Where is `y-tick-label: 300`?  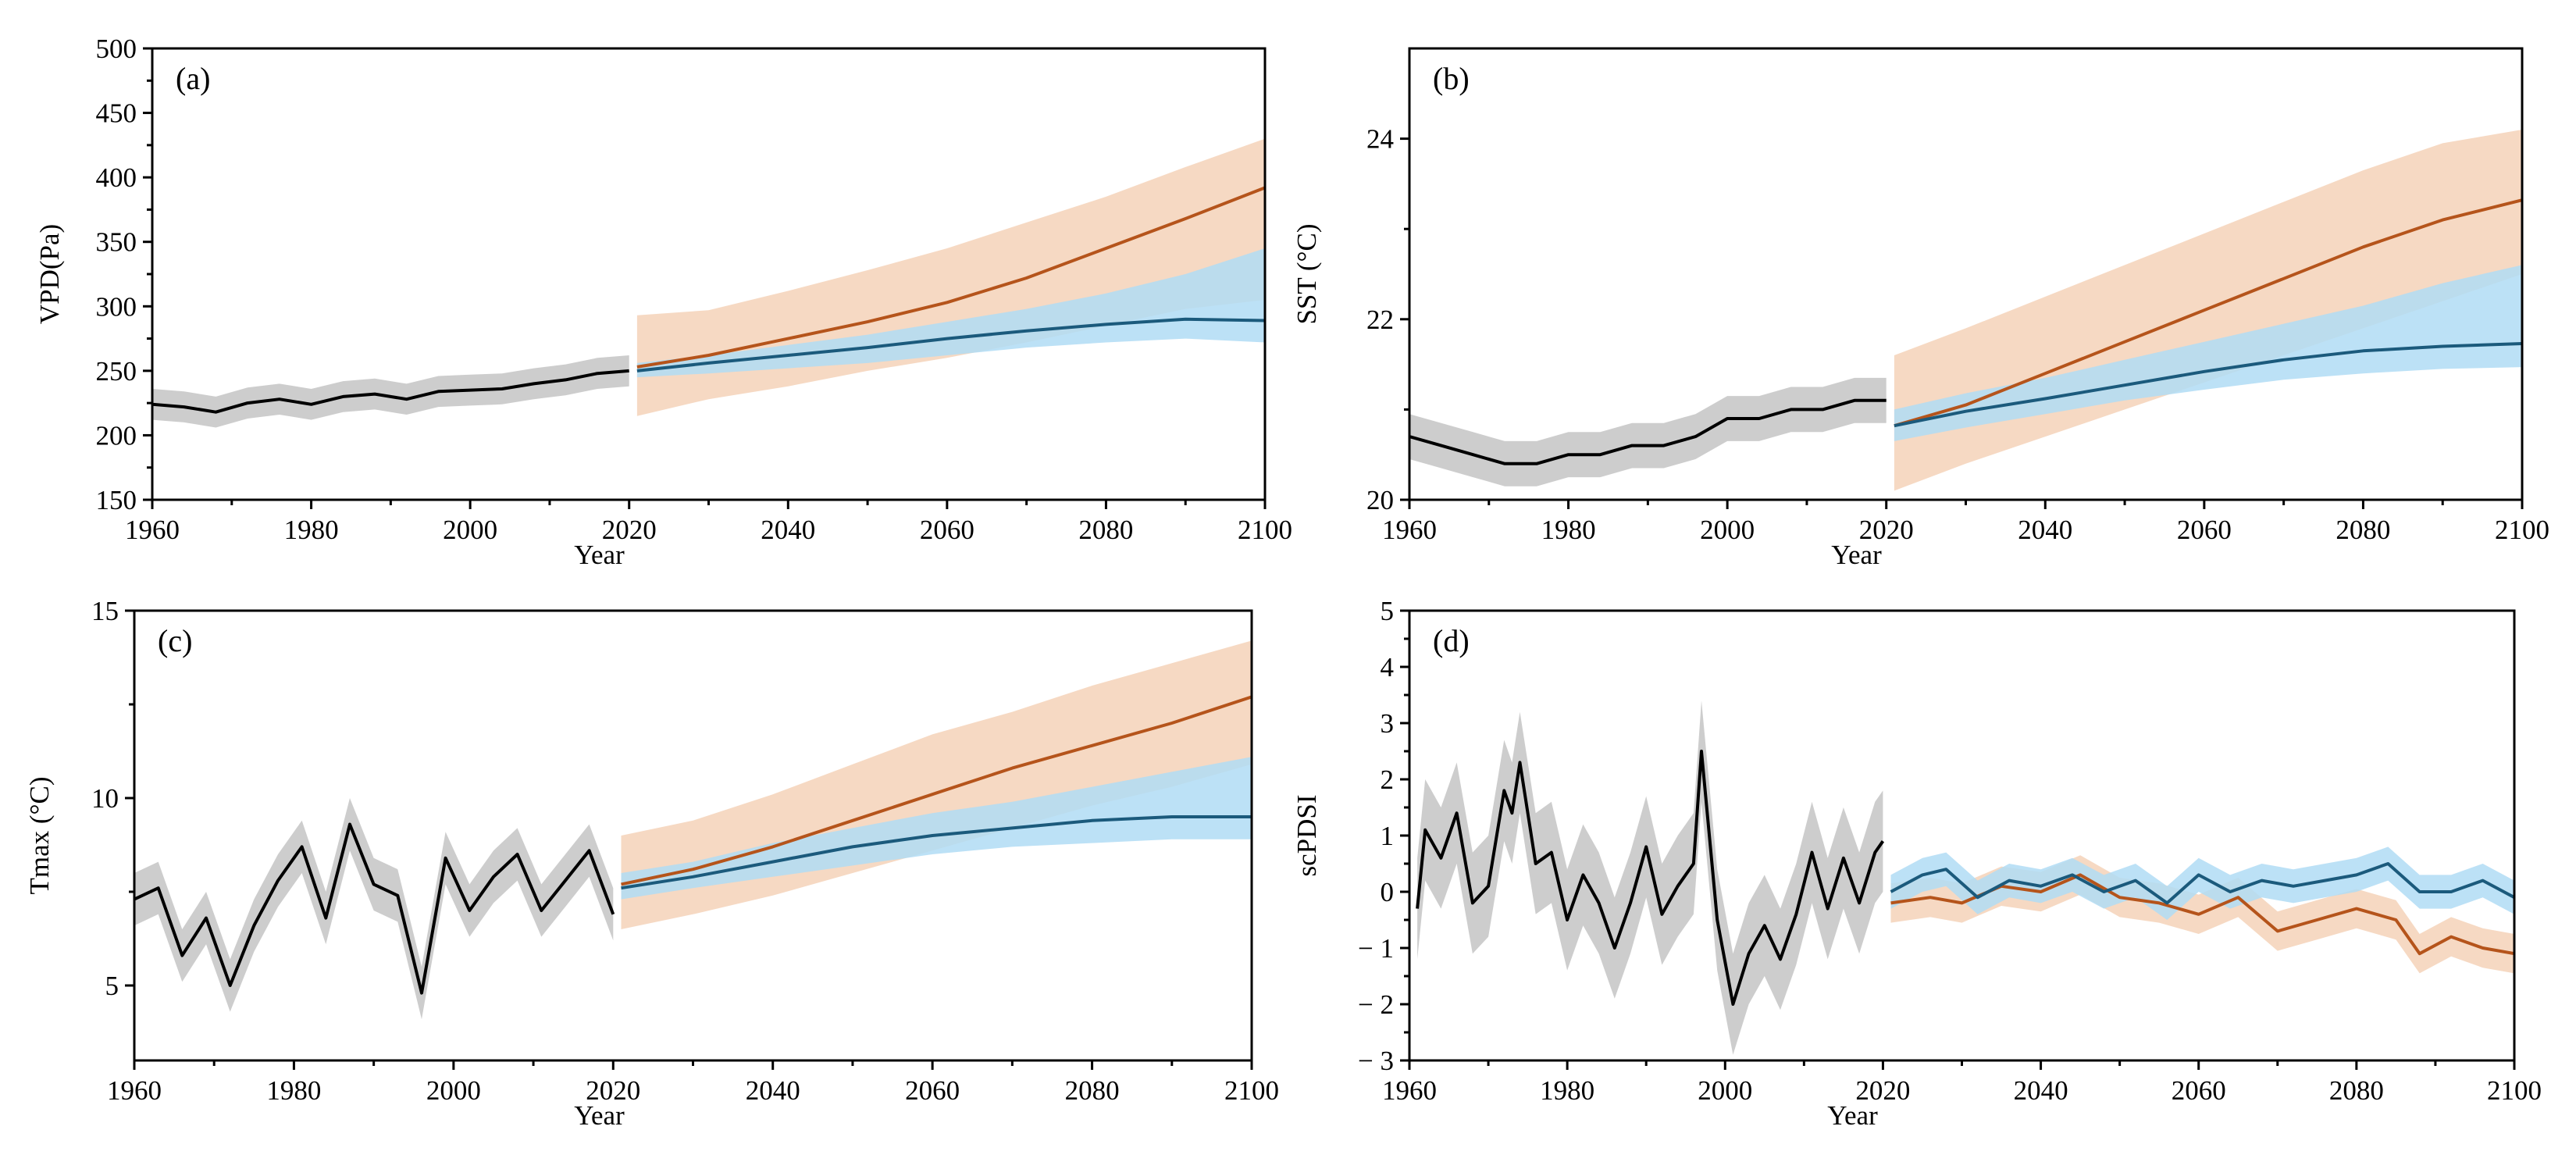
y-tick-label: 300 is located at coordinates (116, 306).